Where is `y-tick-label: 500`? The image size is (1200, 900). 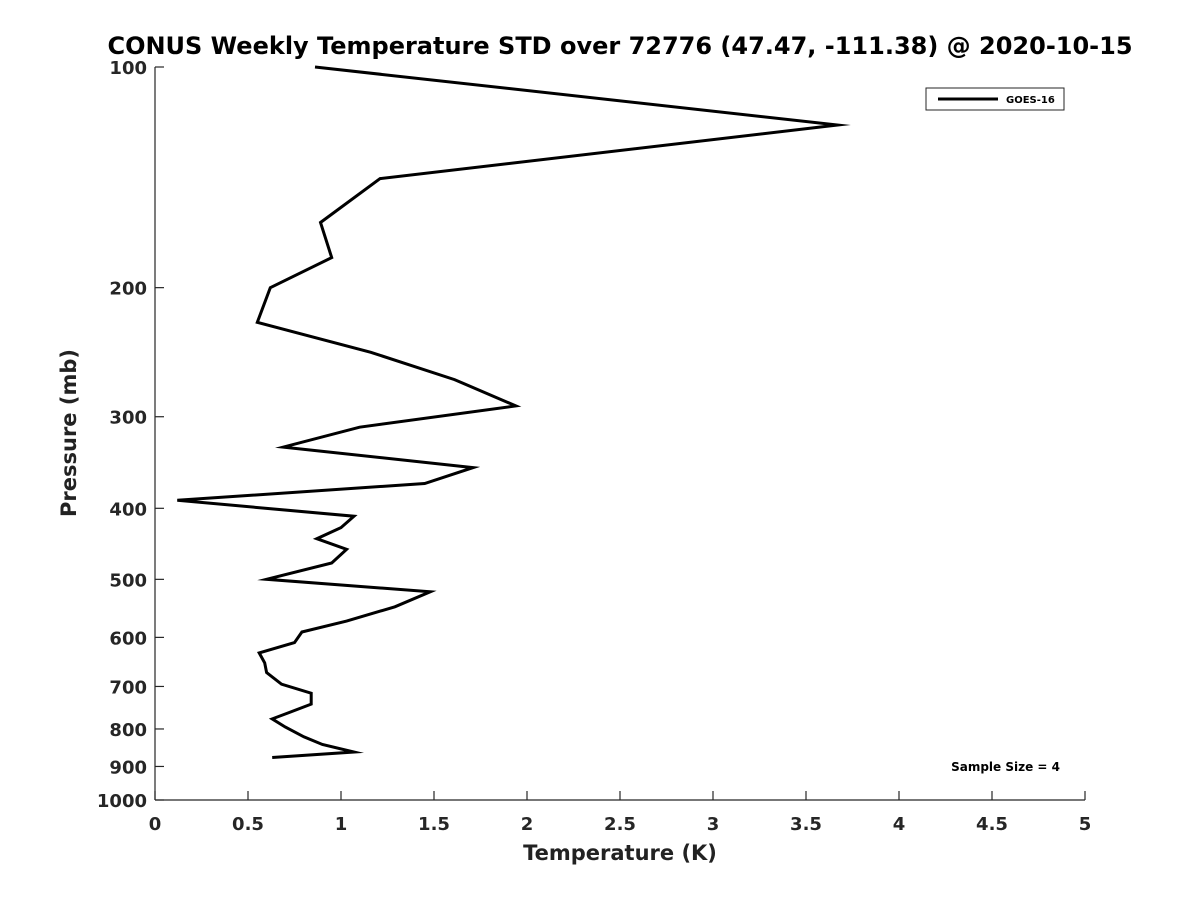 y-tick-label: 500 is located at coordinates (128, 580).